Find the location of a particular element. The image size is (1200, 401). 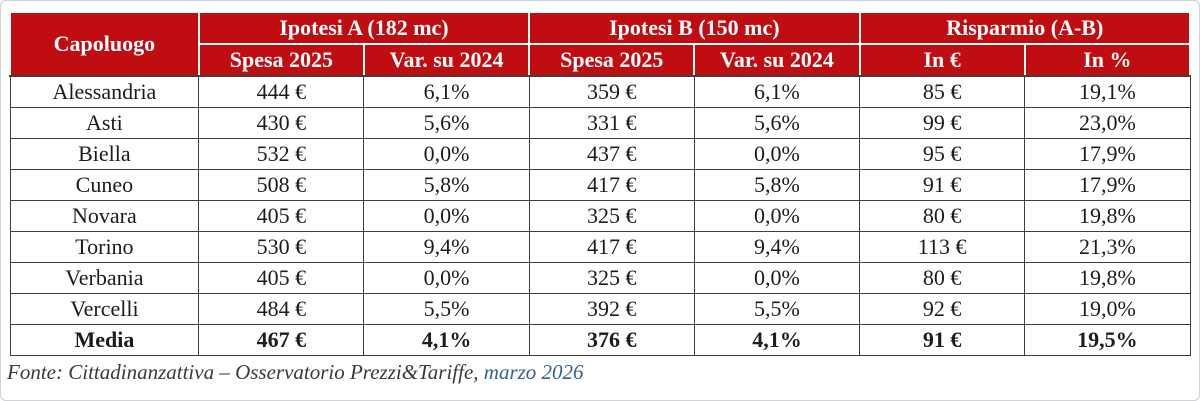

table-row: Asti 430 €5,6% 331 €5,6% 99 €23,0% is located at coordinates (600, 123).